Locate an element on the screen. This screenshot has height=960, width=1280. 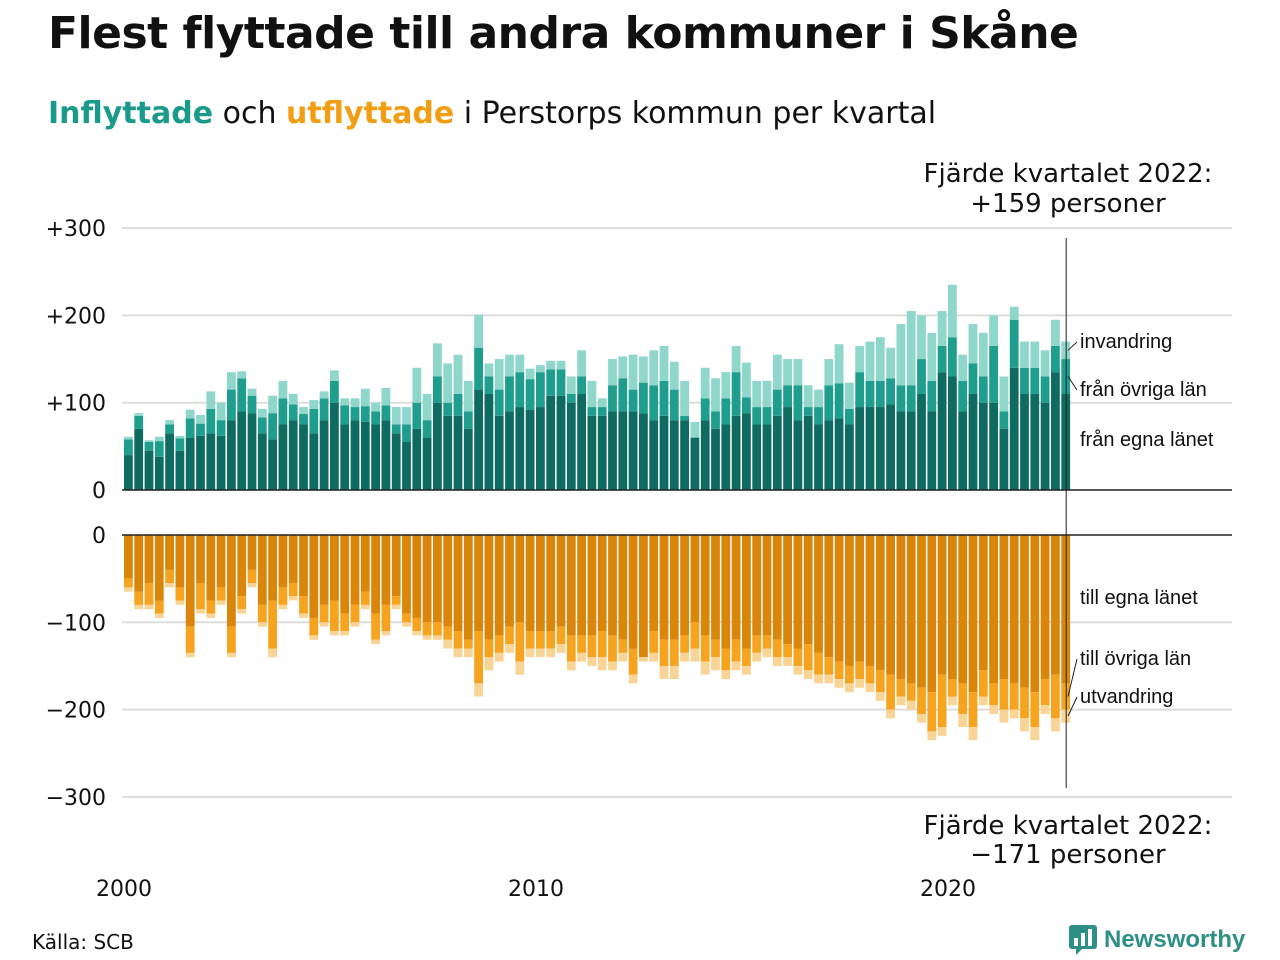
series-label-leader is located at coordinates (1072, 677).